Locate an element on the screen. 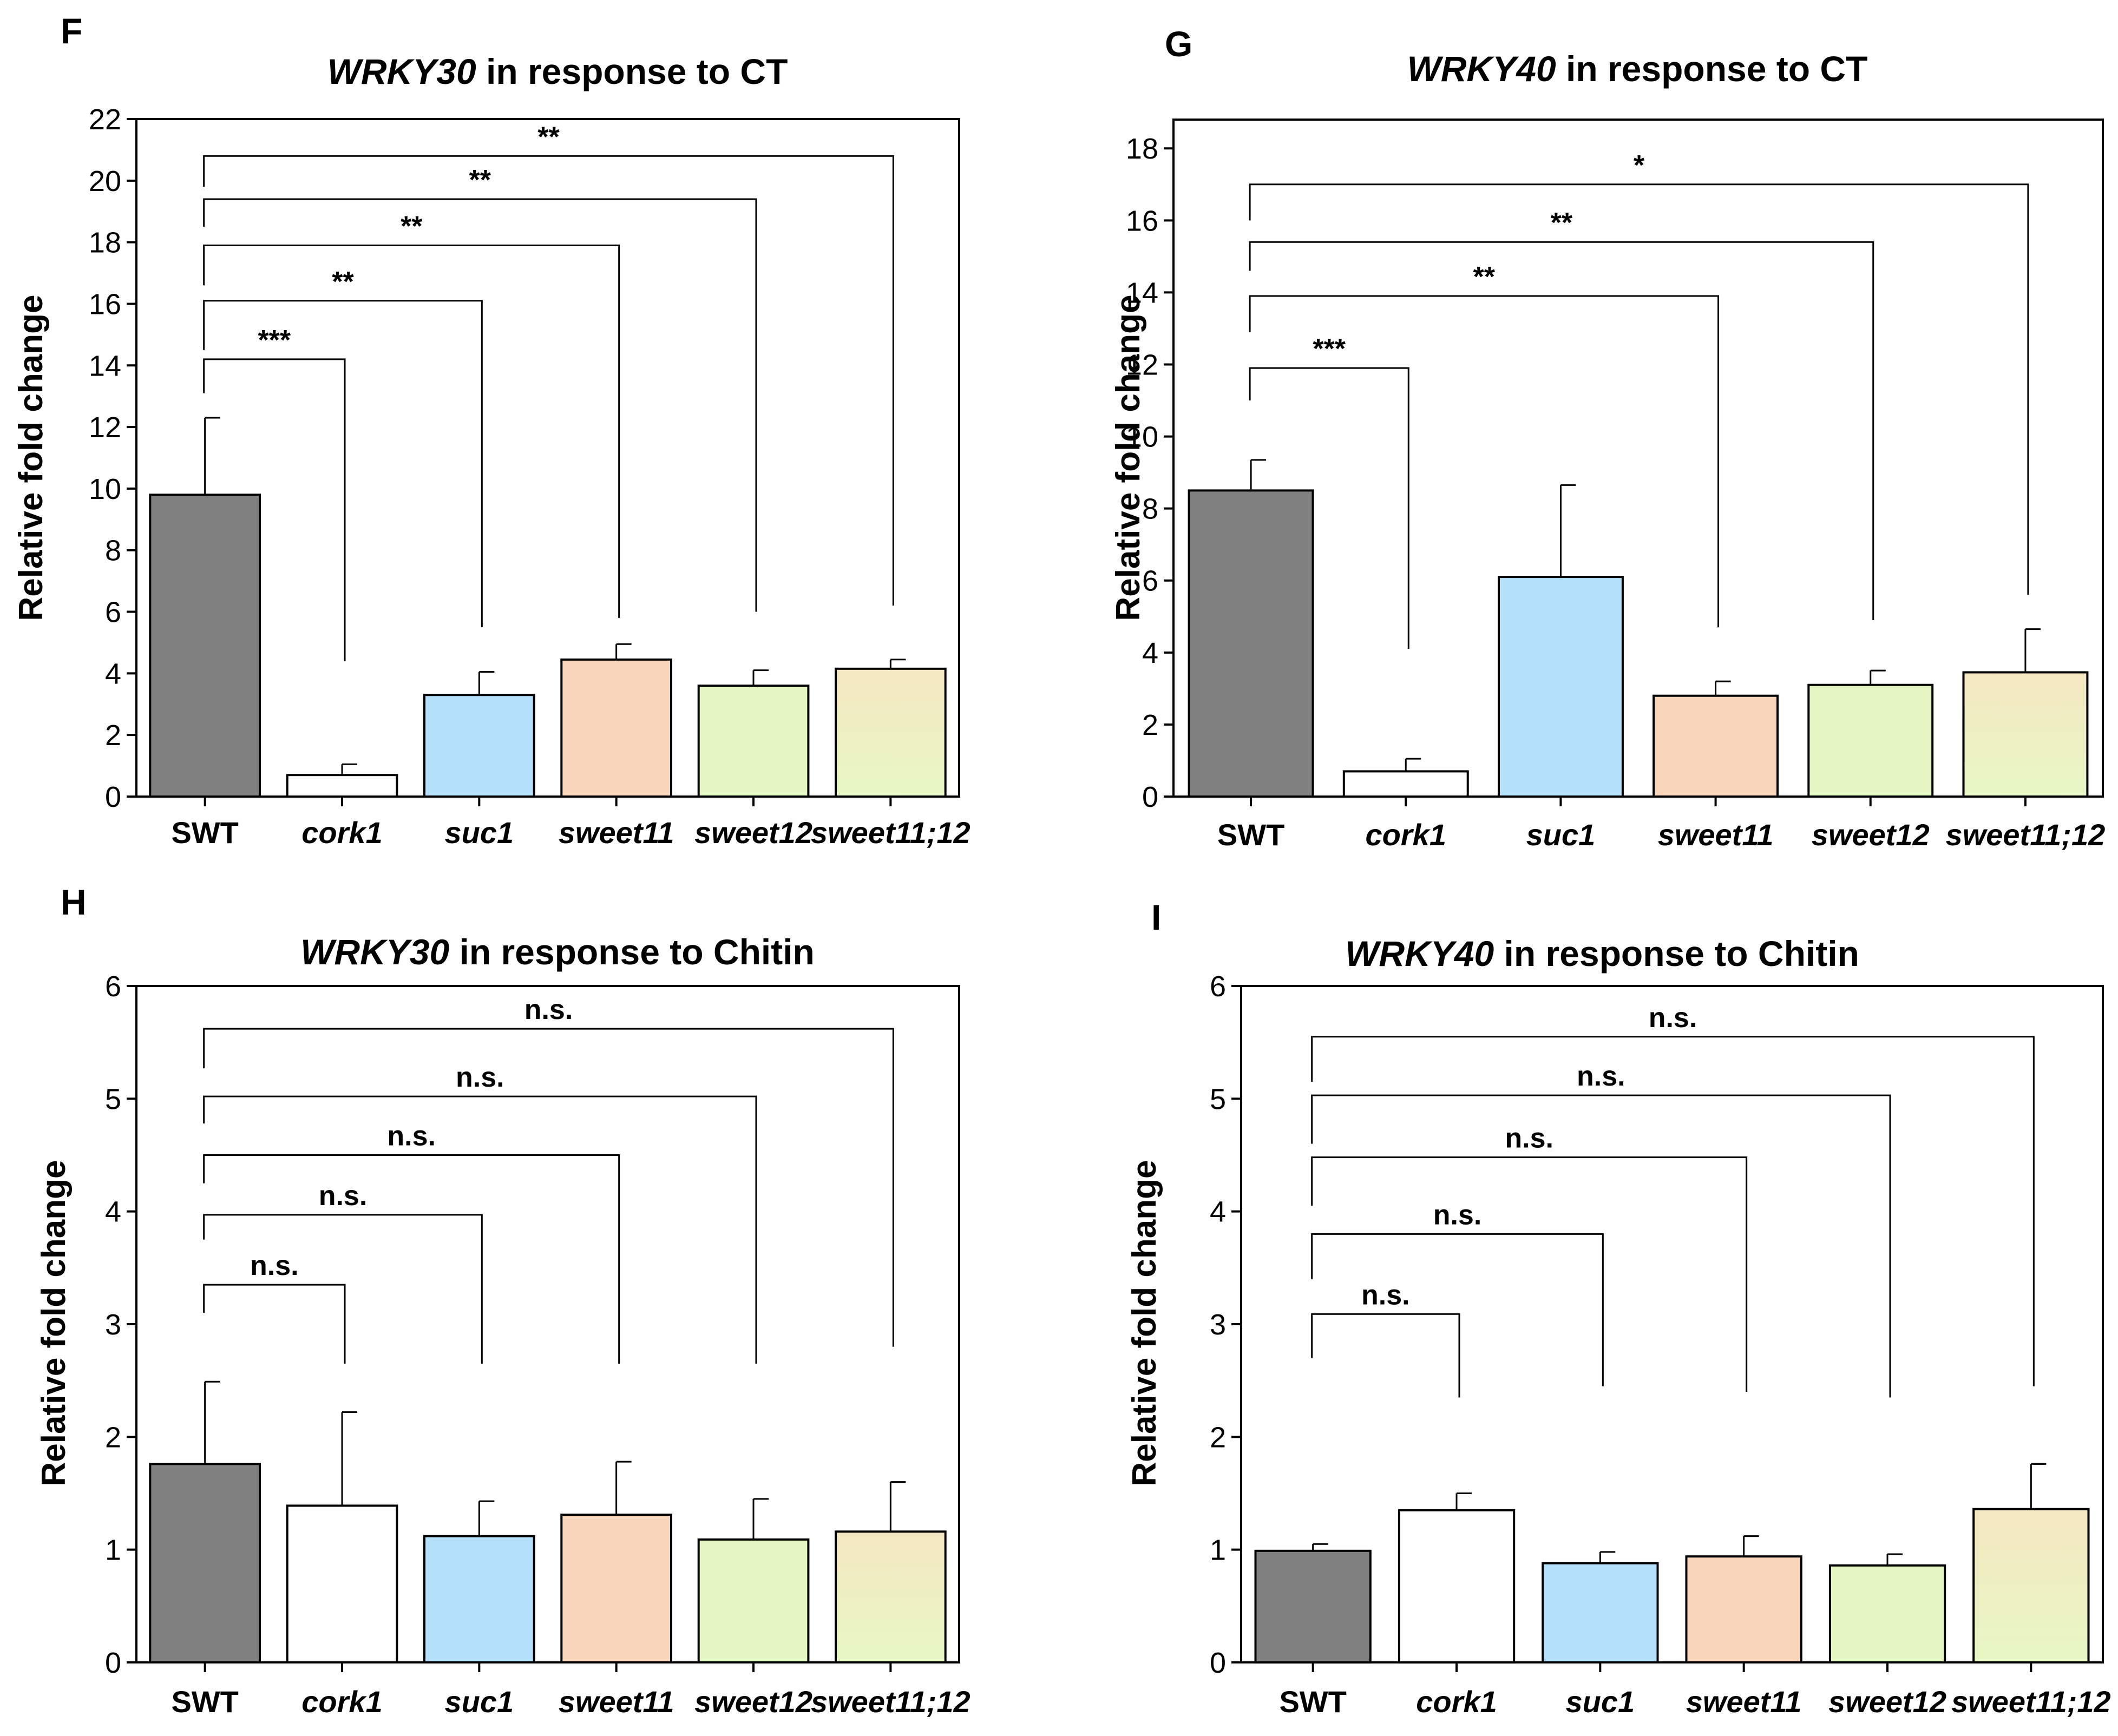 This screenshot has height=1736, width=2118. significance-label: * is located at coordinates (1639, 165).